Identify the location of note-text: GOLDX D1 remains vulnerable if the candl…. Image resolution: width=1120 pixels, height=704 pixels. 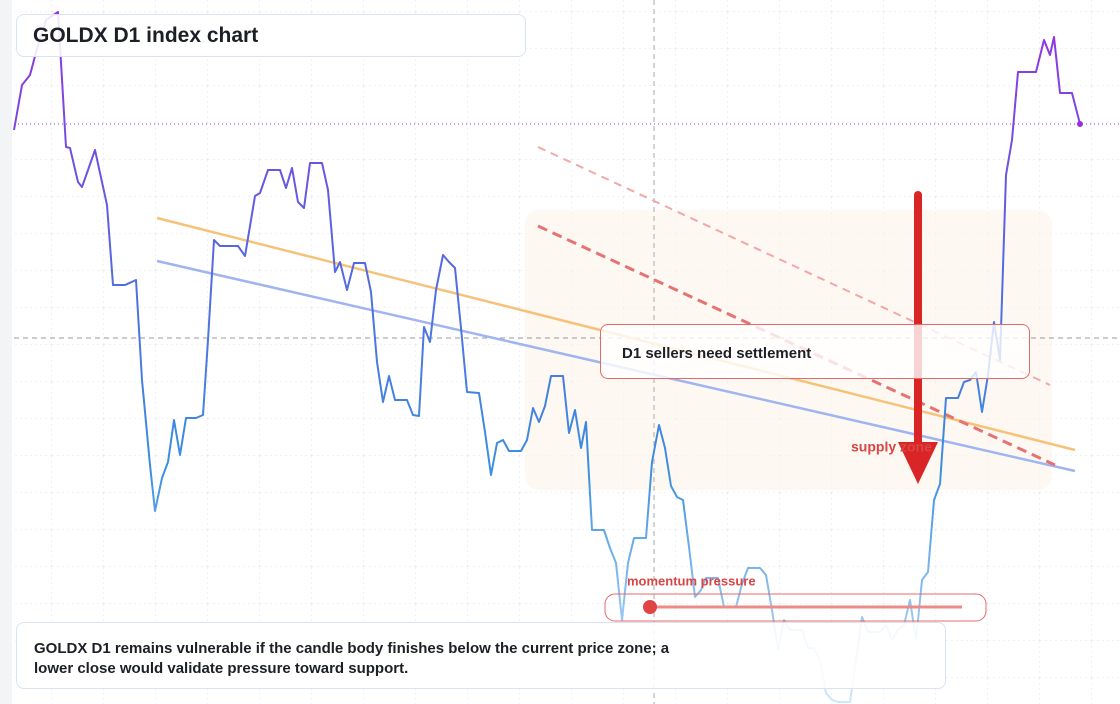
(352, 658).